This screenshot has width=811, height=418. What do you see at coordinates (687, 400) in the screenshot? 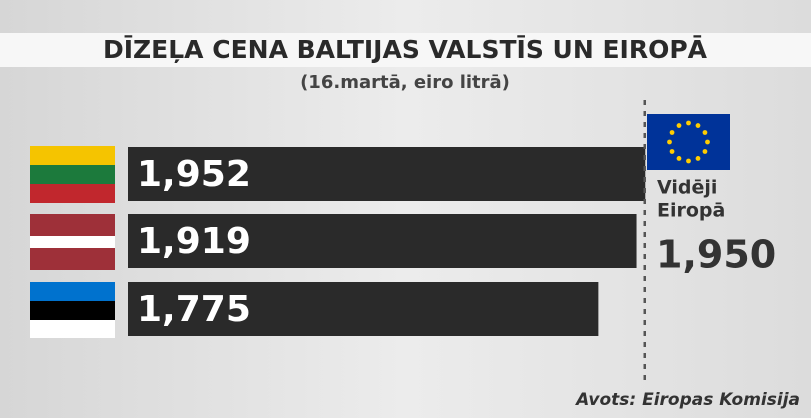
I see `source: Avots: Eiropas Komisija` at bounding box center [687, 400].